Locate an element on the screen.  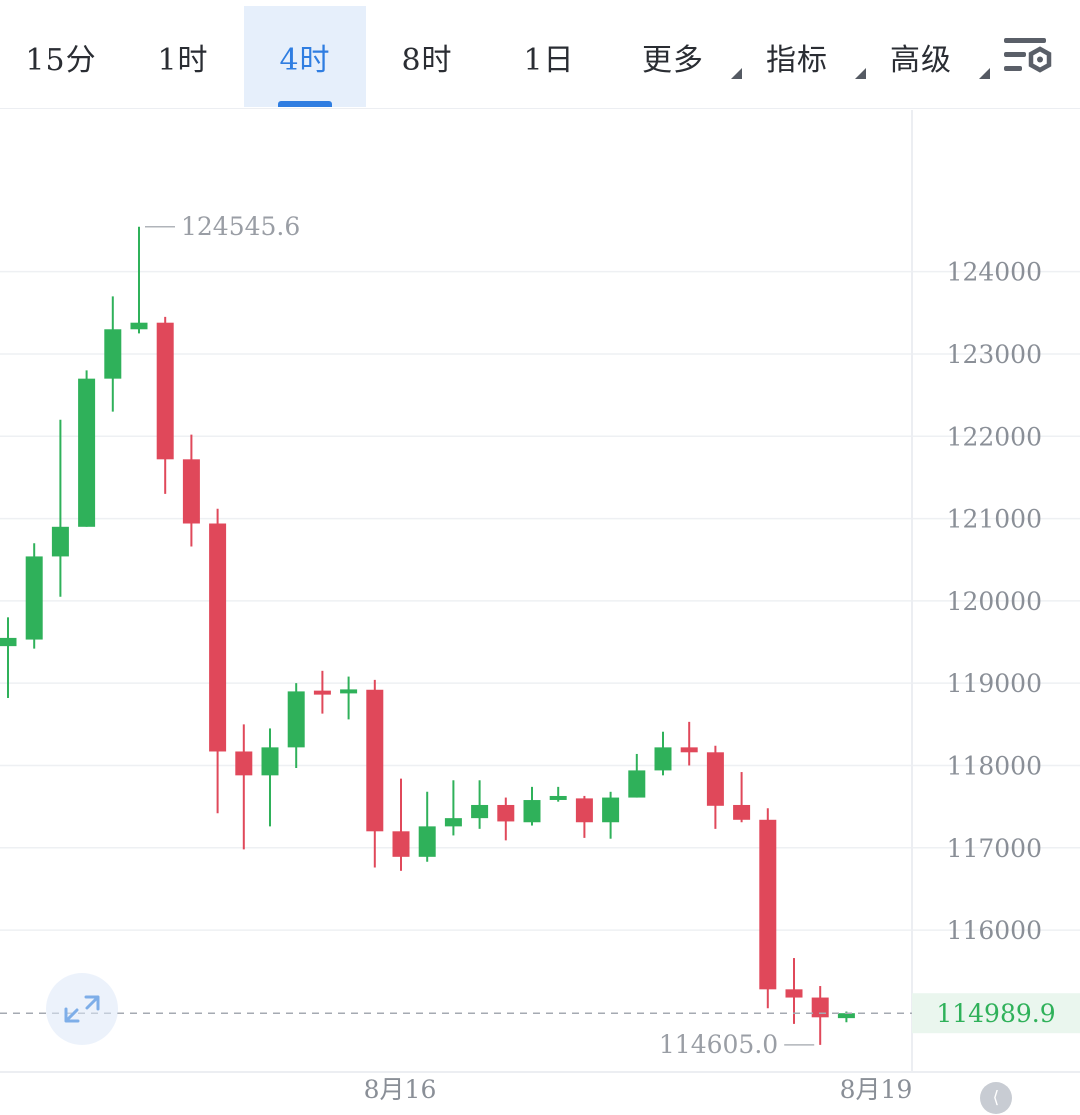
last-price-tag is located at coordinates (996, 1013).